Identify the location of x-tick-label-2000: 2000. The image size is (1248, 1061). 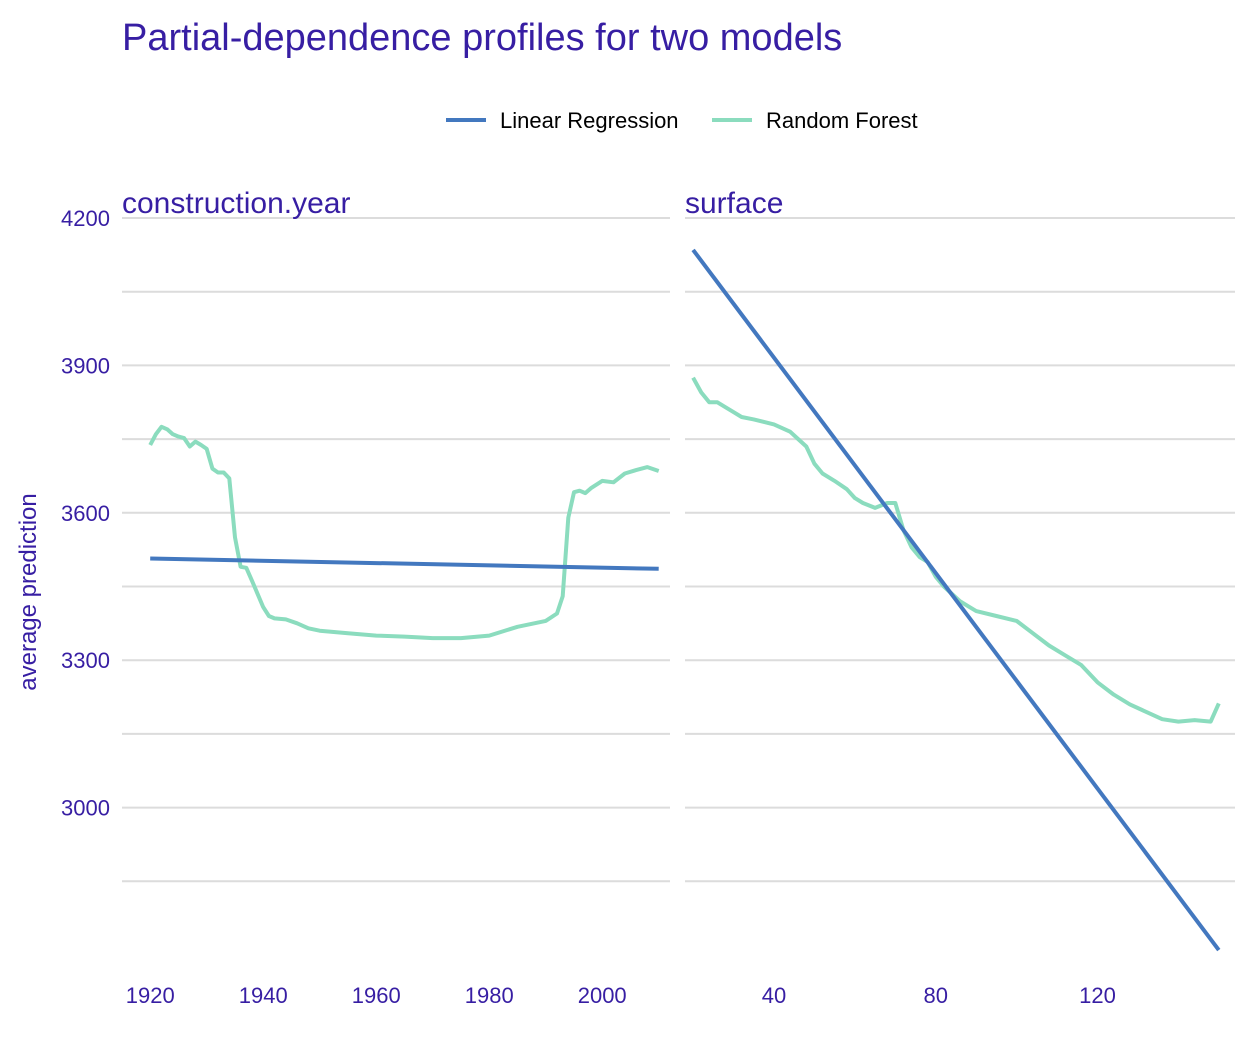
(602, 995).